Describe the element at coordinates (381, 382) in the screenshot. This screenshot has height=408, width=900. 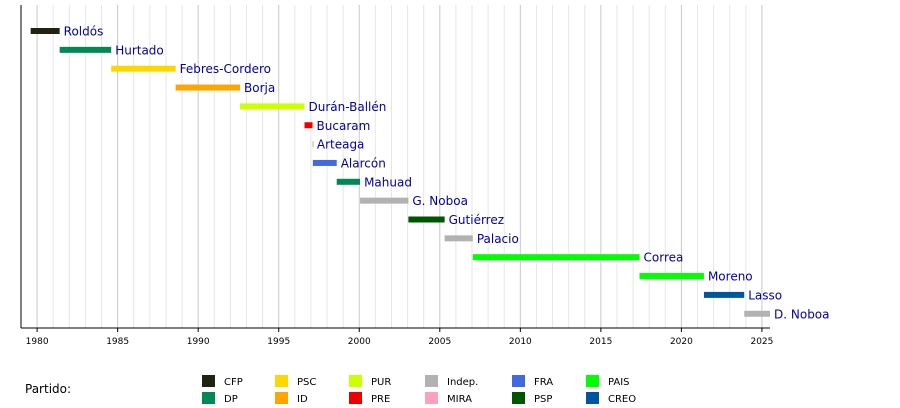
I see `legend-label-5: PUR` at that location.